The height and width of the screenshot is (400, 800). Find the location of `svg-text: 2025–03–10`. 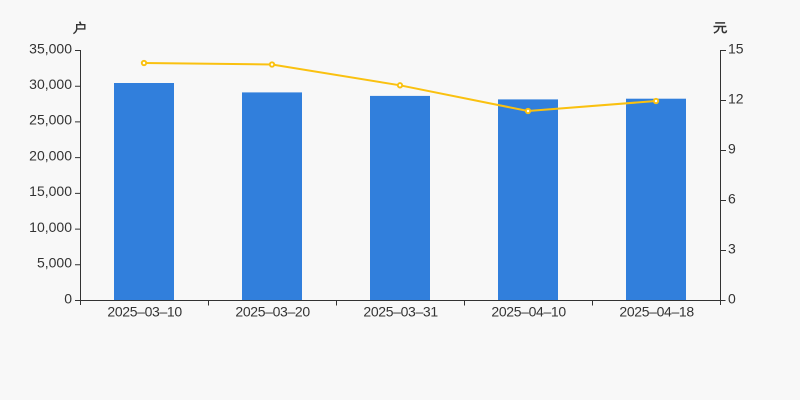

svg-text: 2025–03–10 is located at coordinates (144, 312).